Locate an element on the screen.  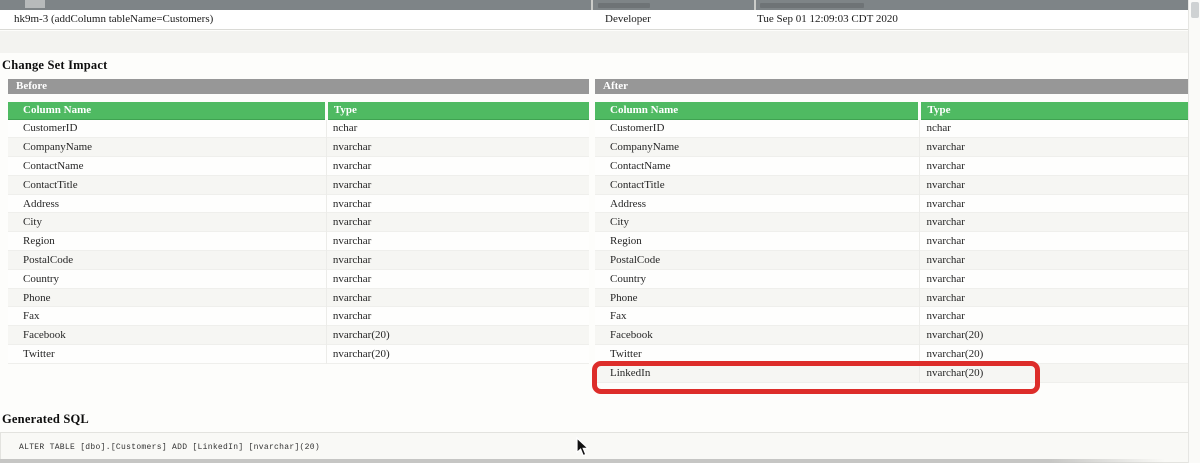
column-name-cell: Facebook is located at coordinates (631, 335).